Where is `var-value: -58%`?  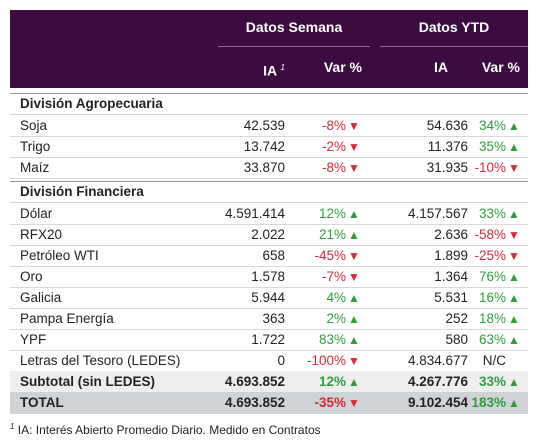
var-value: -58% is located at coordinates (490, 234).